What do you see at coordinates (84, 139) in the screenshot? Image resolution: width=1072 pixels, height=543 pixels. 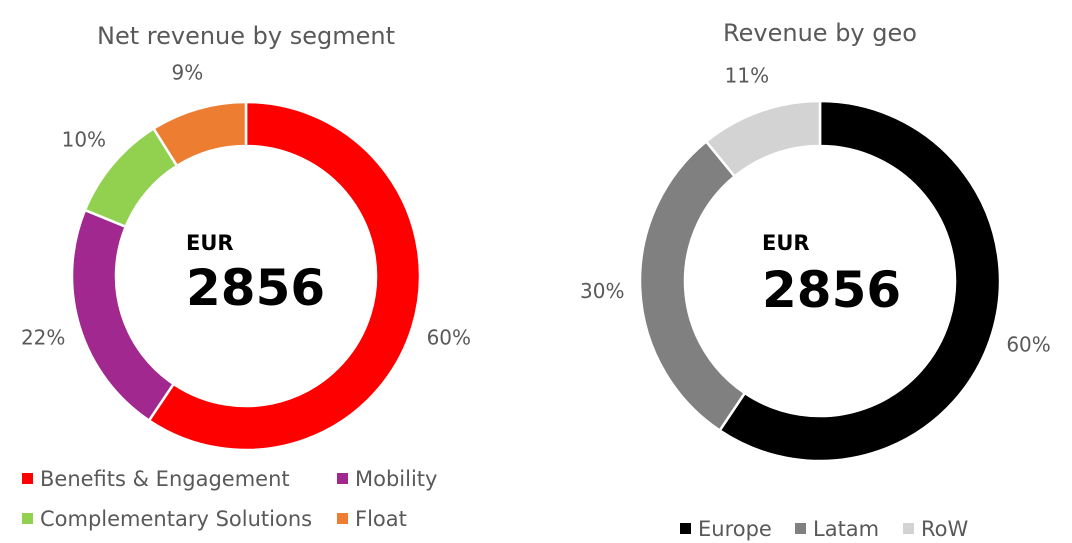 I see `data-label: 10%` at bounding box center [84, 139].